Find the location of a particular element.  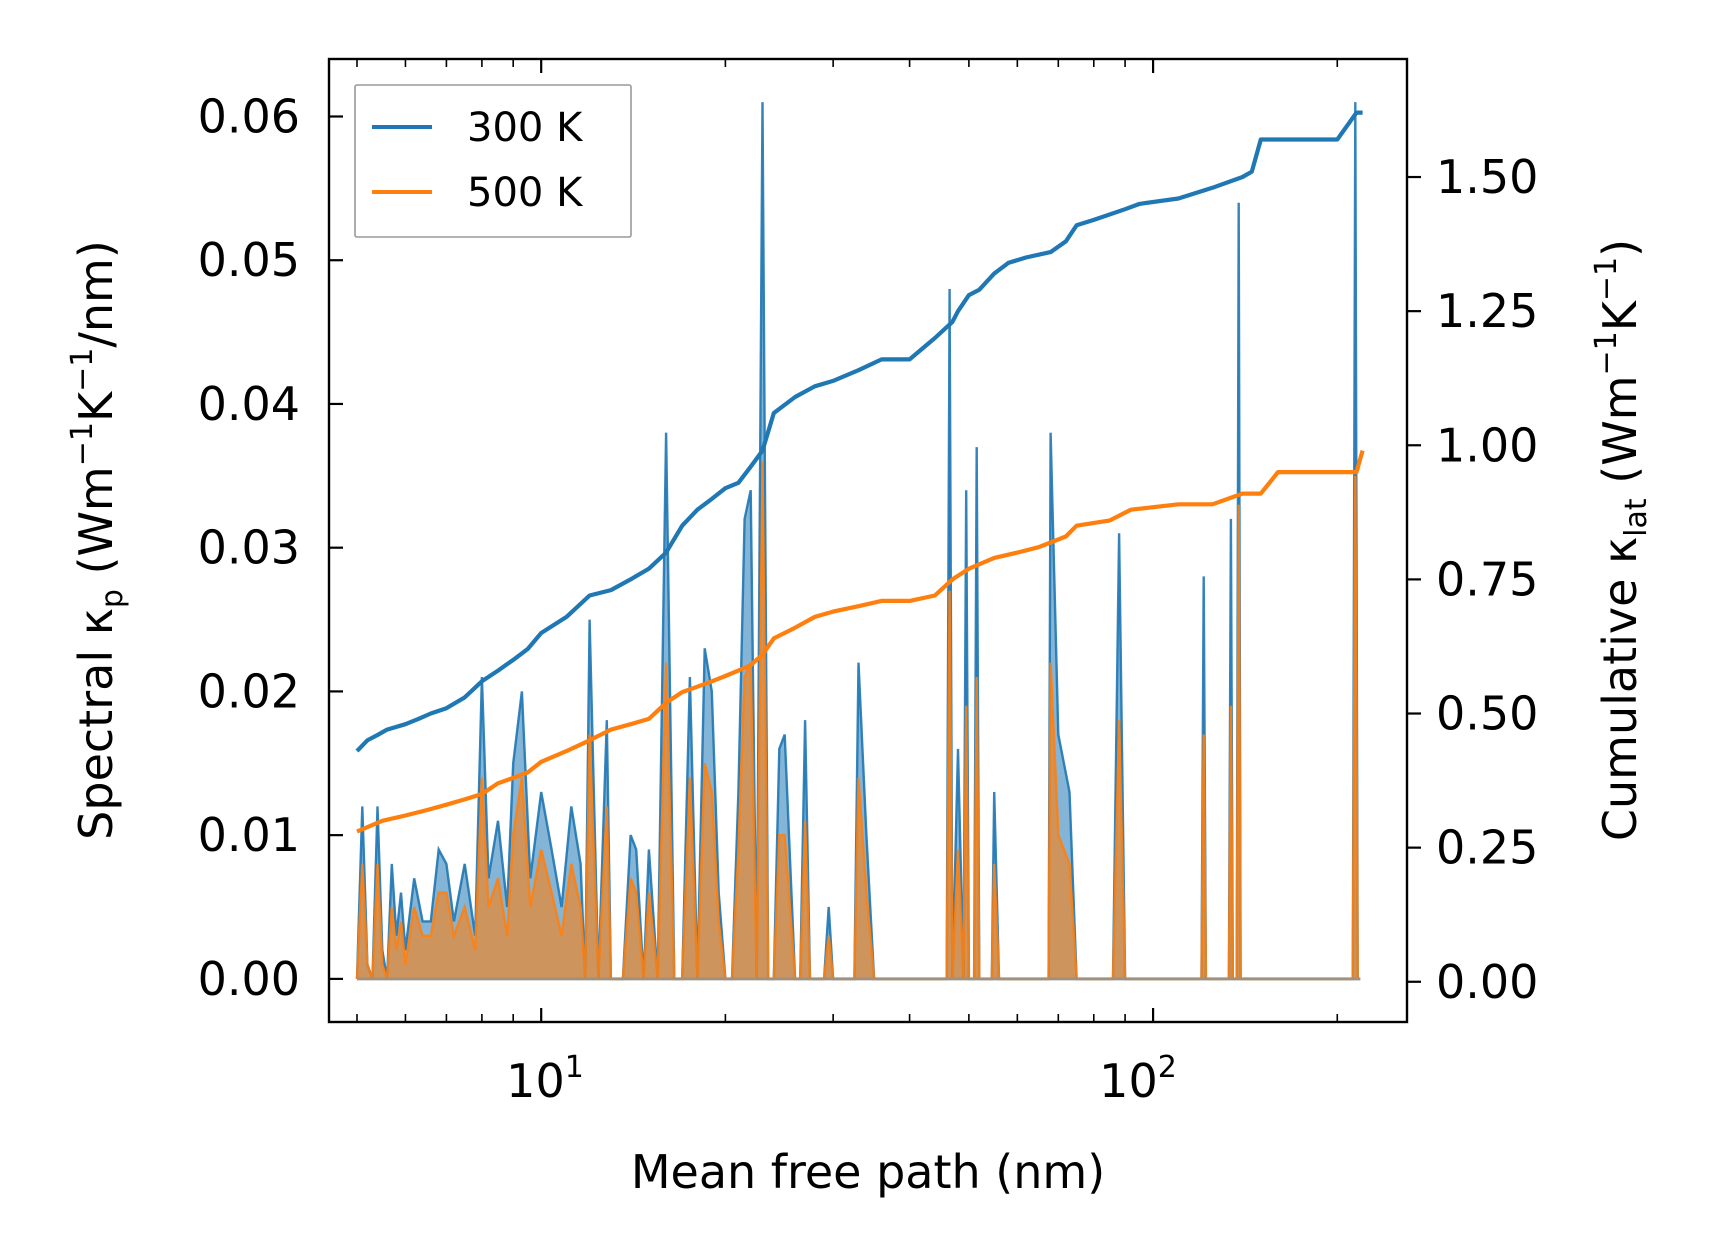

y-left-axis-label: Spectral κp (Wm−1K−1/nm) is located at coordinates (97, 540).